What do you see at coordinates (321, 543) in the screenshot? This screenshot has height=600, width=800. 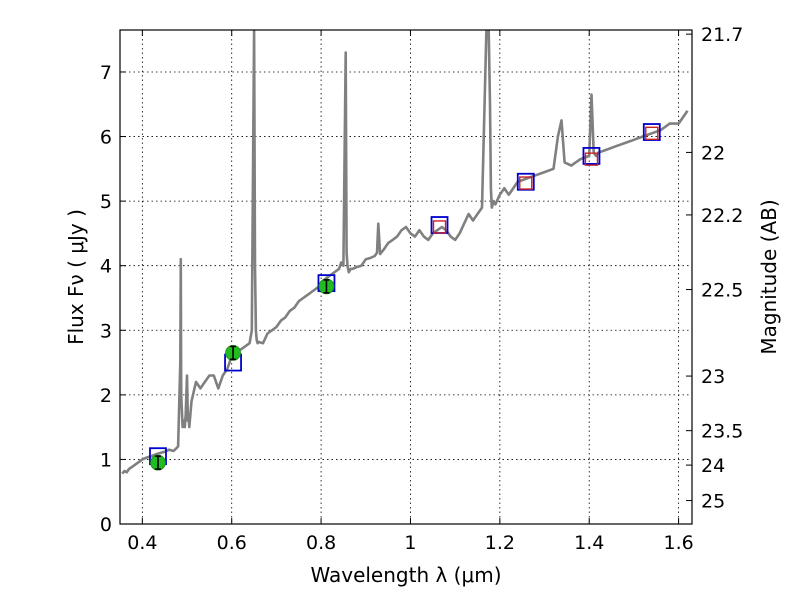 I see `x-tick-label: 0.8` at bounding box center [321, 543].